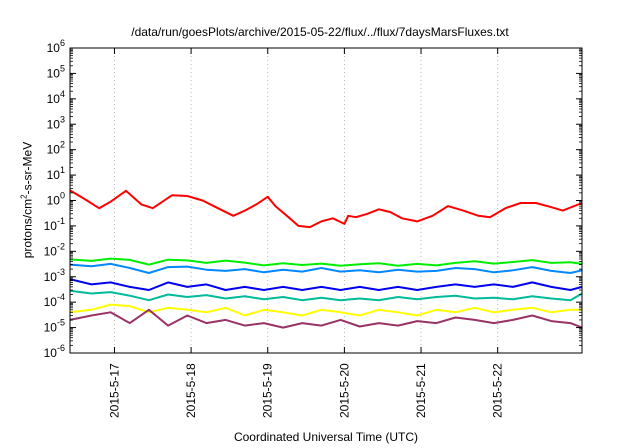 The height and width of the screenshot is (448, 640). I want to click on x-axis-label: Coordinated Universal Time (UTC), so click(326, 437).